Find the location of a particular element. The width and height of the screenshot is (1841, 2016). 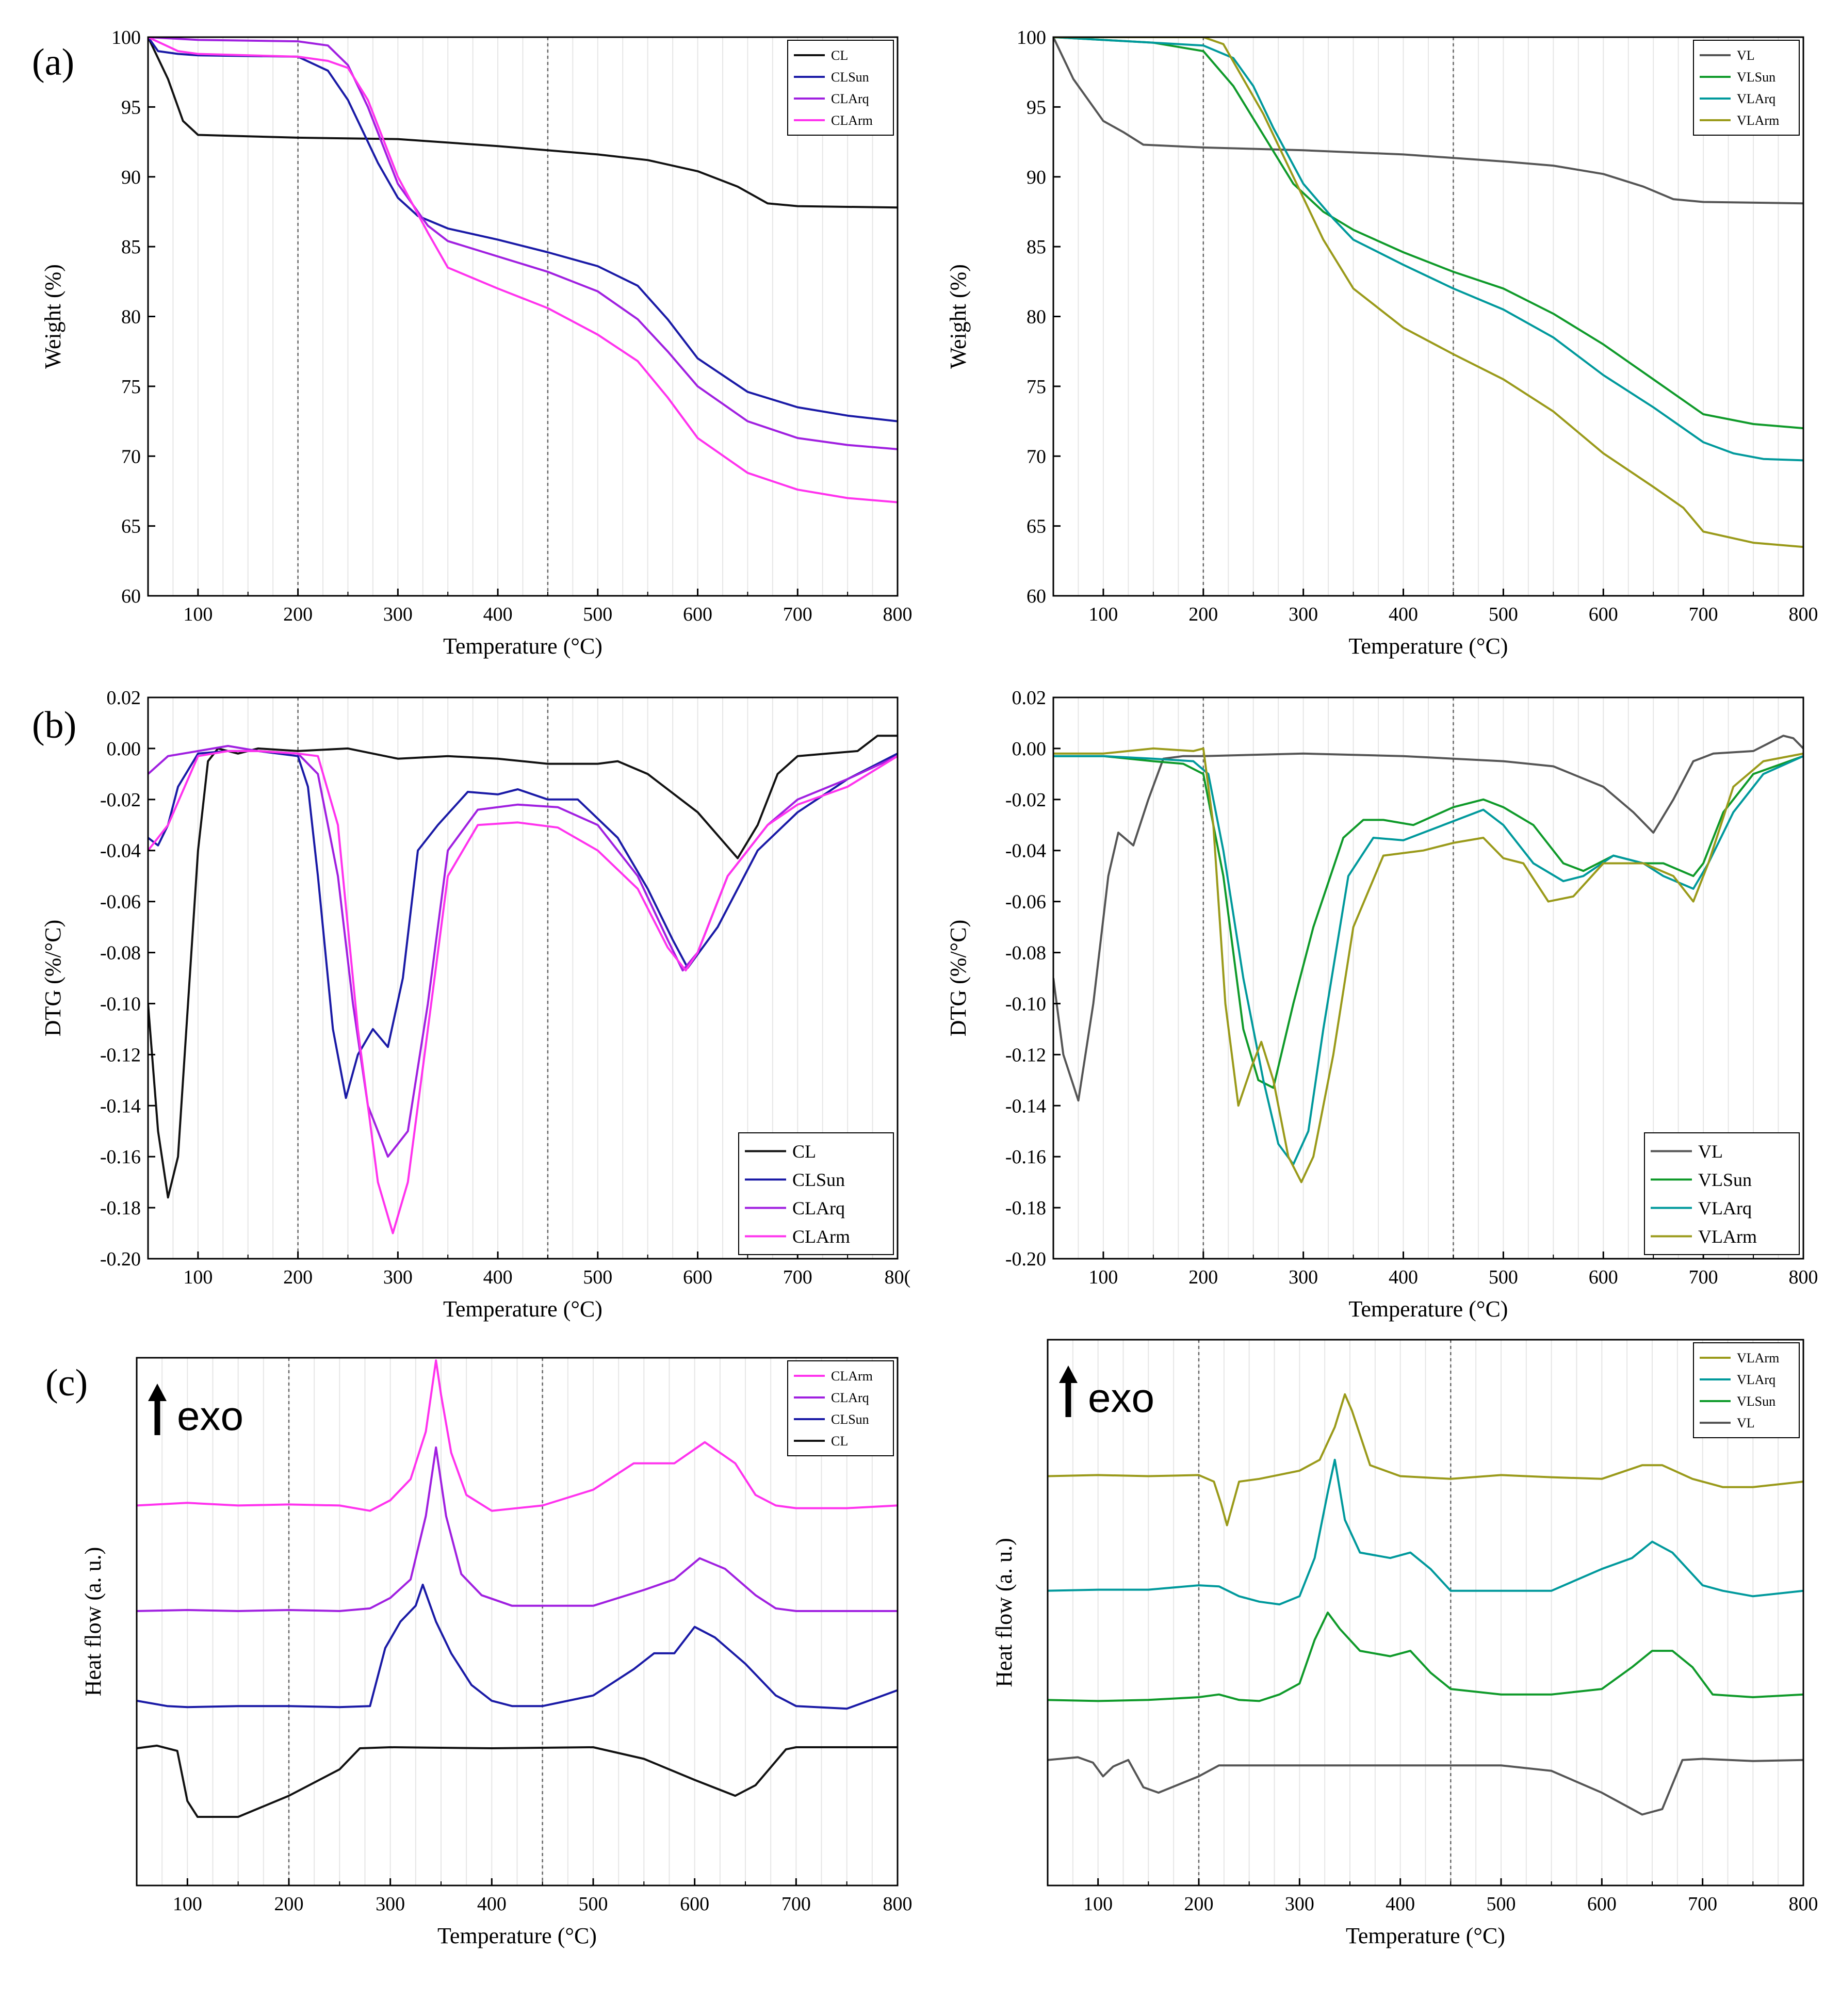

legend-label-CLArq: CLArq is located at coordinates (850, 1397).